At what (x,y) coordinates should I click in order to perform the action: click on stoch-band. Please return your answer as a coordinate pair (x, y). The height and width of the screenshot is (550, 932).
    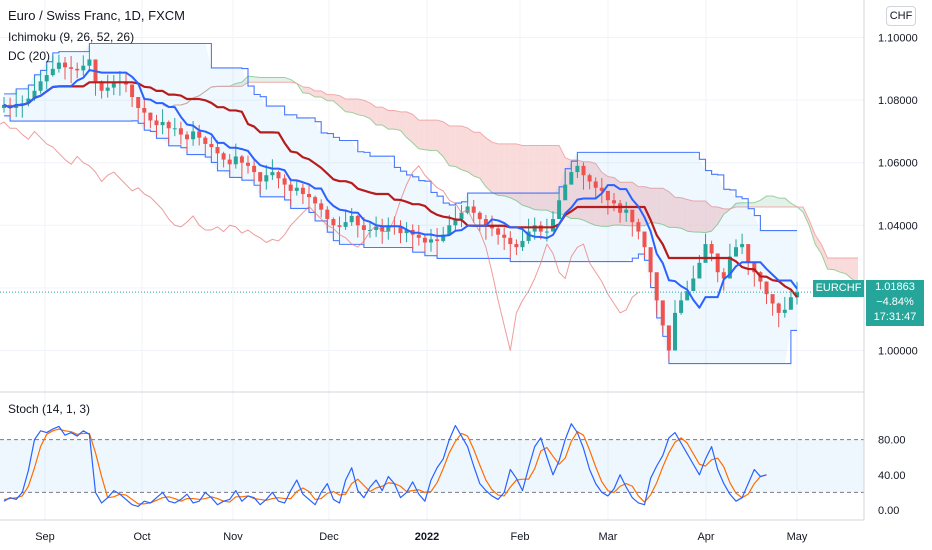
    Looking at the image, I should click on (432, 466).